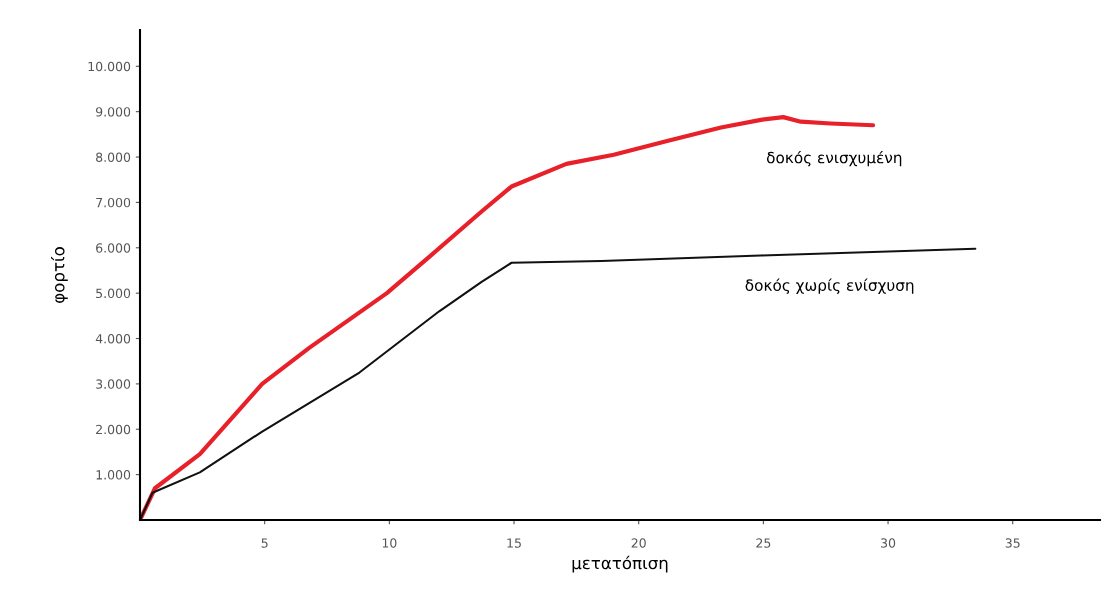  What do you see at coordinates (1012, 543) in the screenshot?
I see `x-tick-label: 35` at bounding box center [1012, 543].